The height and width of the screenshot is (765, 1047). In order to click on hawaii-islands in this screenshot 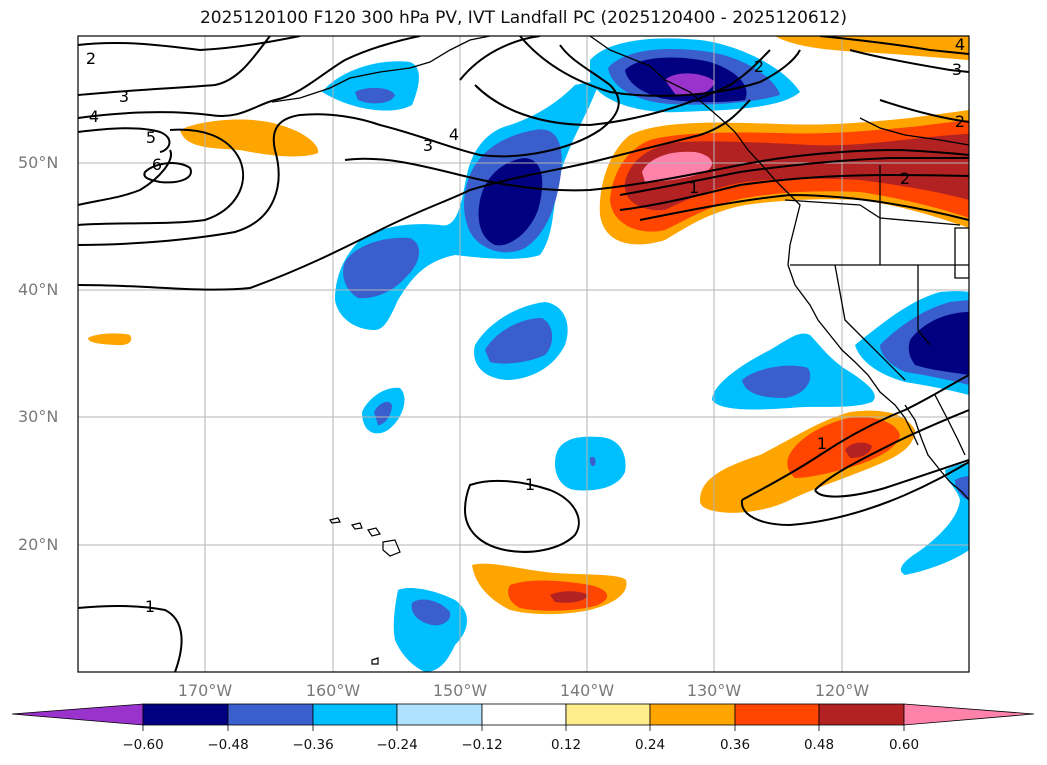, I will do `click(365, 591)`.